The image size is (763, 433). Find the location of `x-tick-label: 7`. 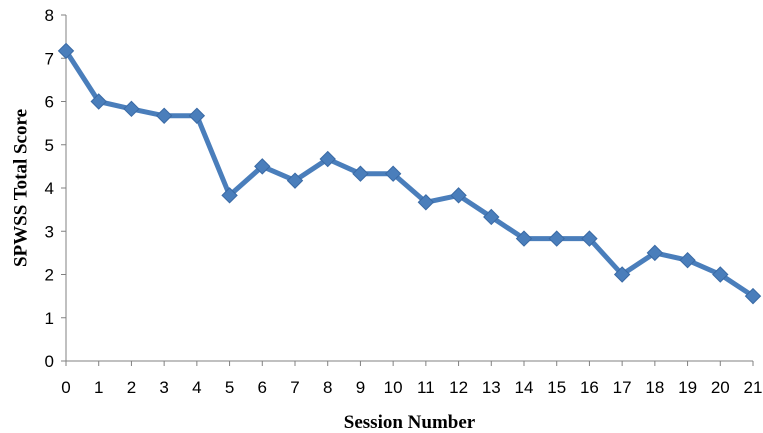

x-tick-label: 7 is located at coordinates (294, 387).